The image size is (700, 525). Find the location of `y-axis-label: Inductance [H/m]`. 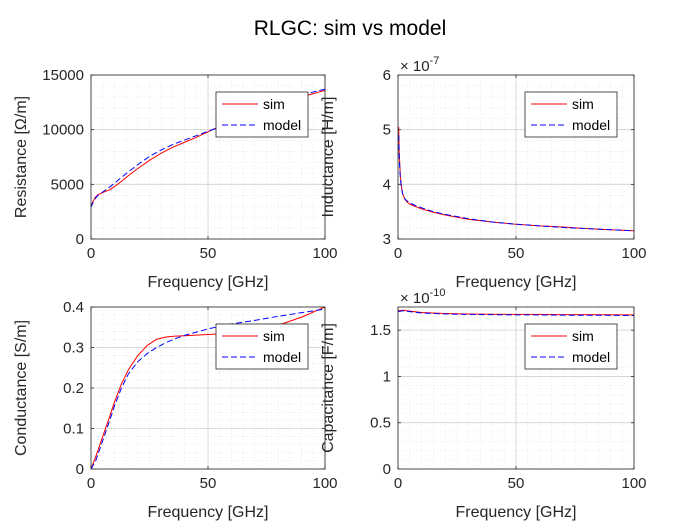

y-axis-label: Inductance [H/m] is located at coordinates (328, 157).